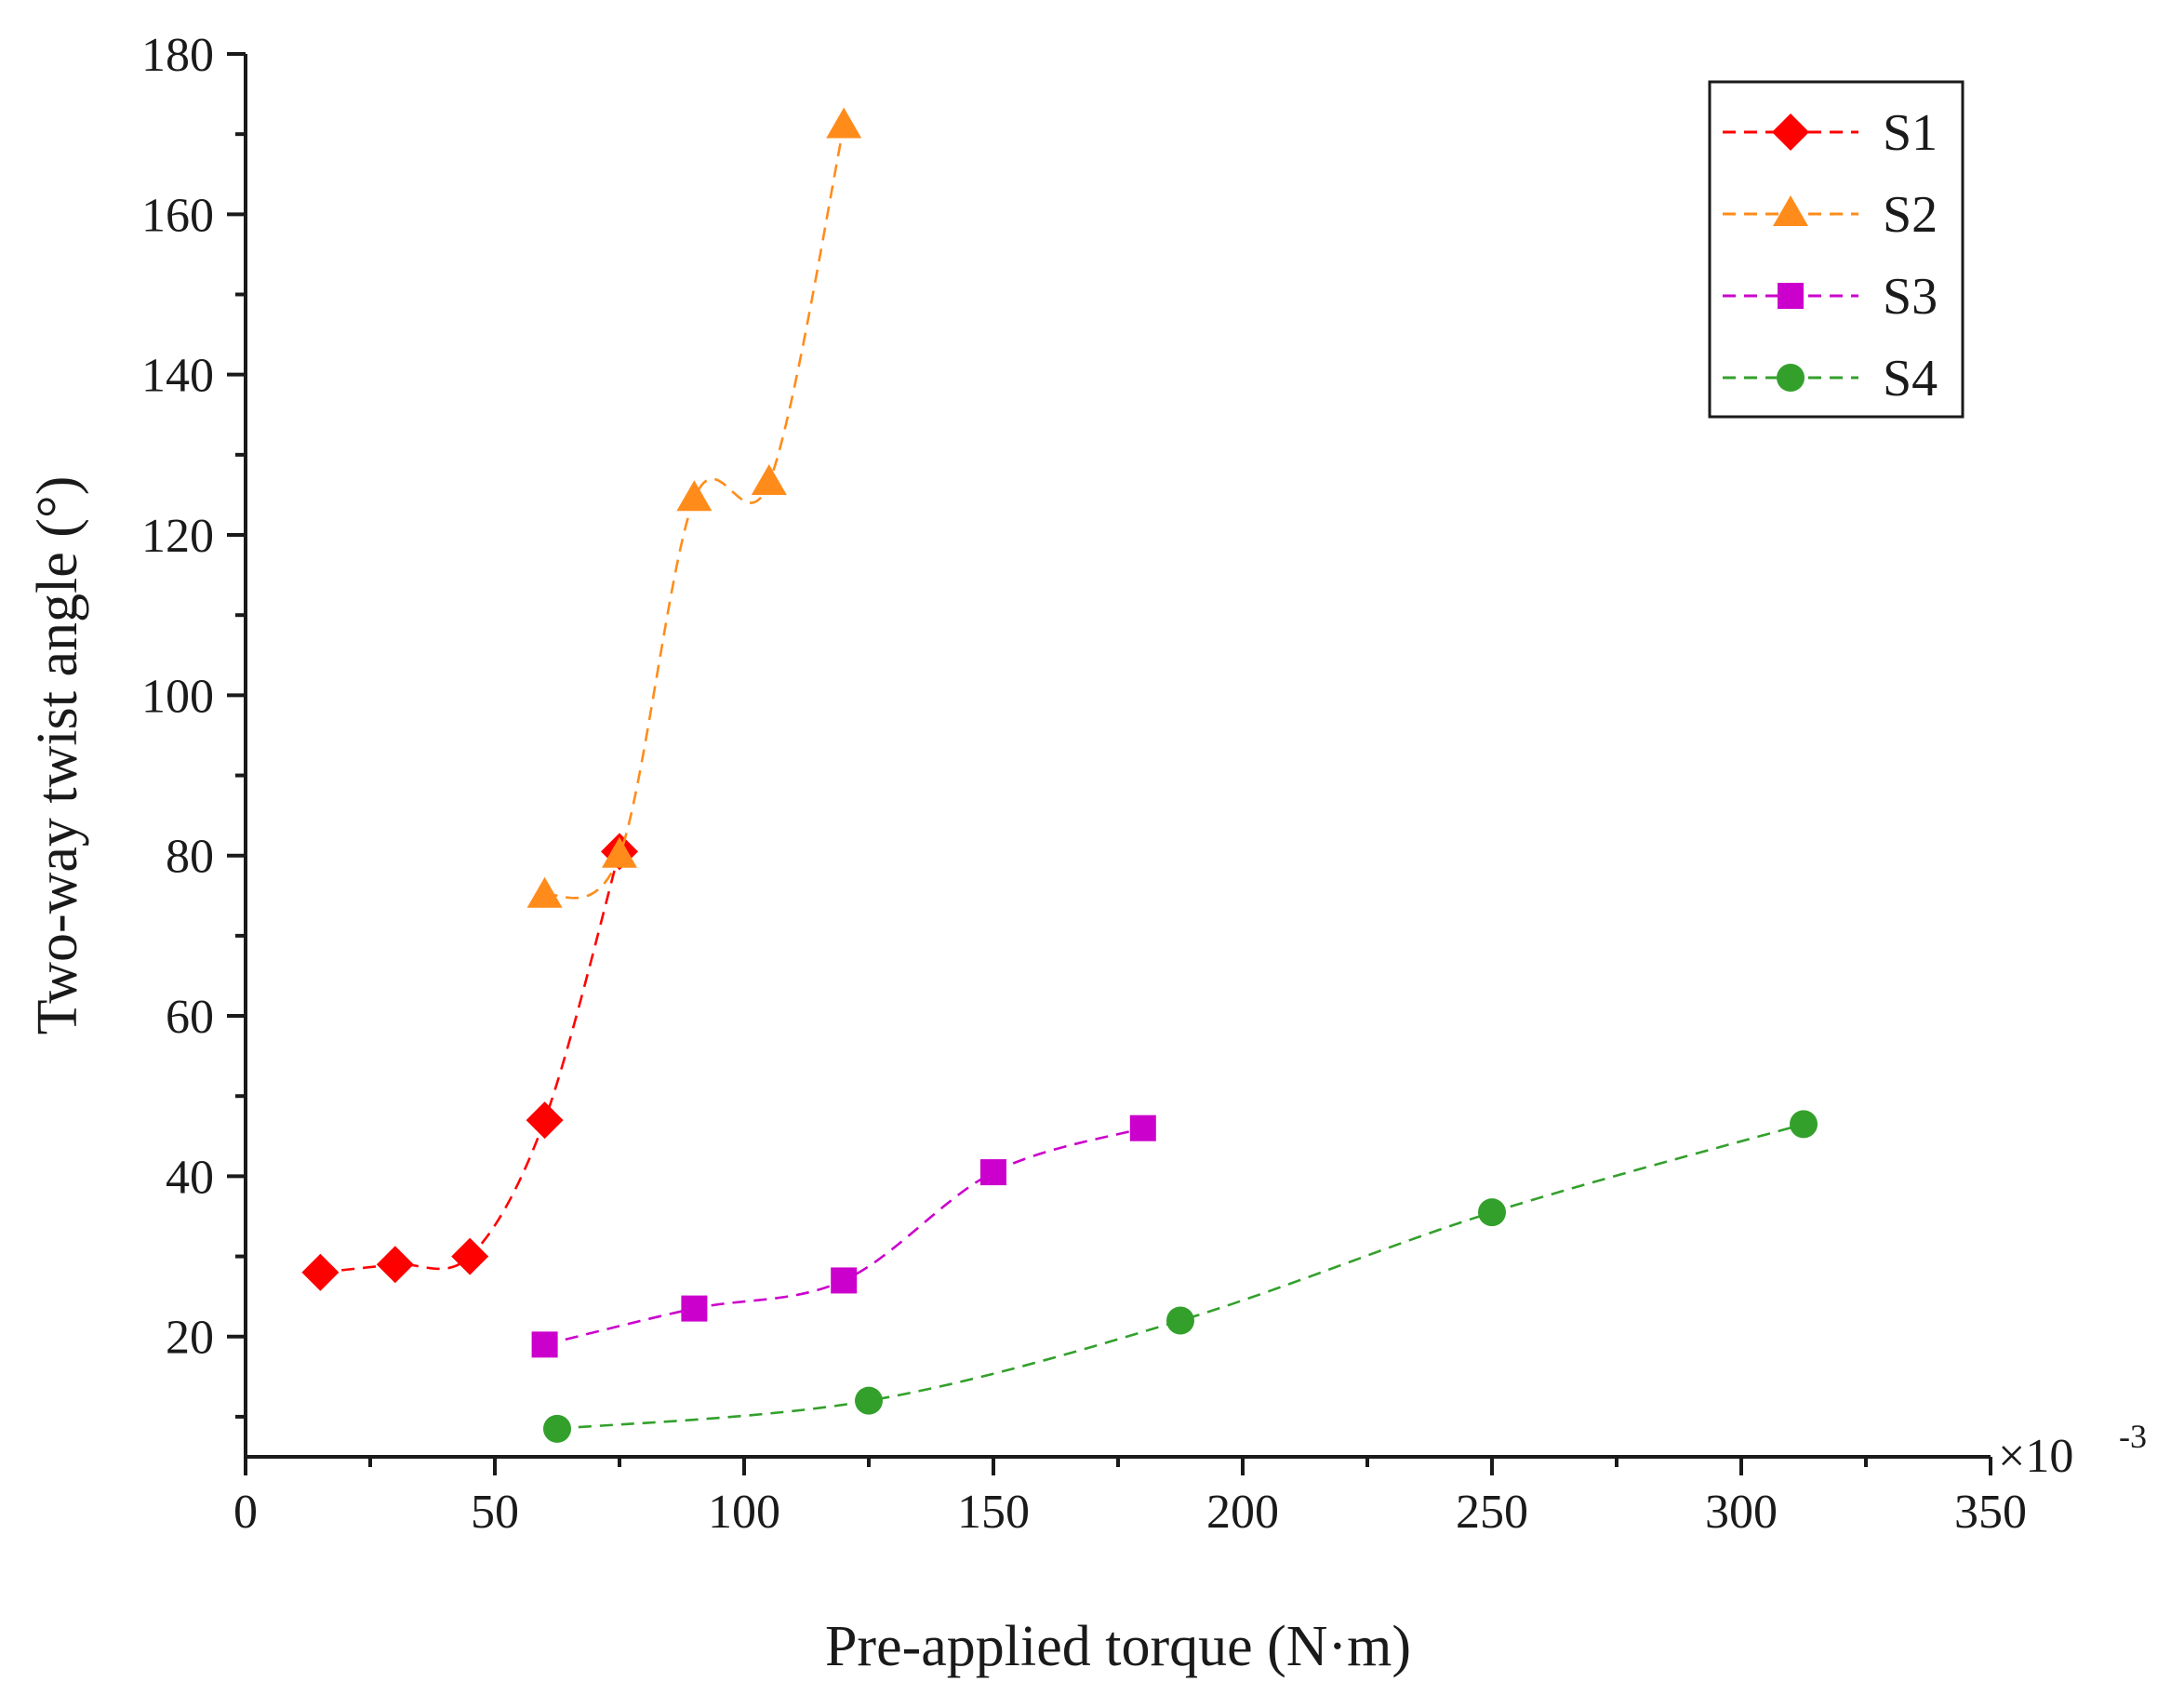 This screenshot has width=2171, height=1708. I want to click on x-tick-label: 100, so click(744, 1512).